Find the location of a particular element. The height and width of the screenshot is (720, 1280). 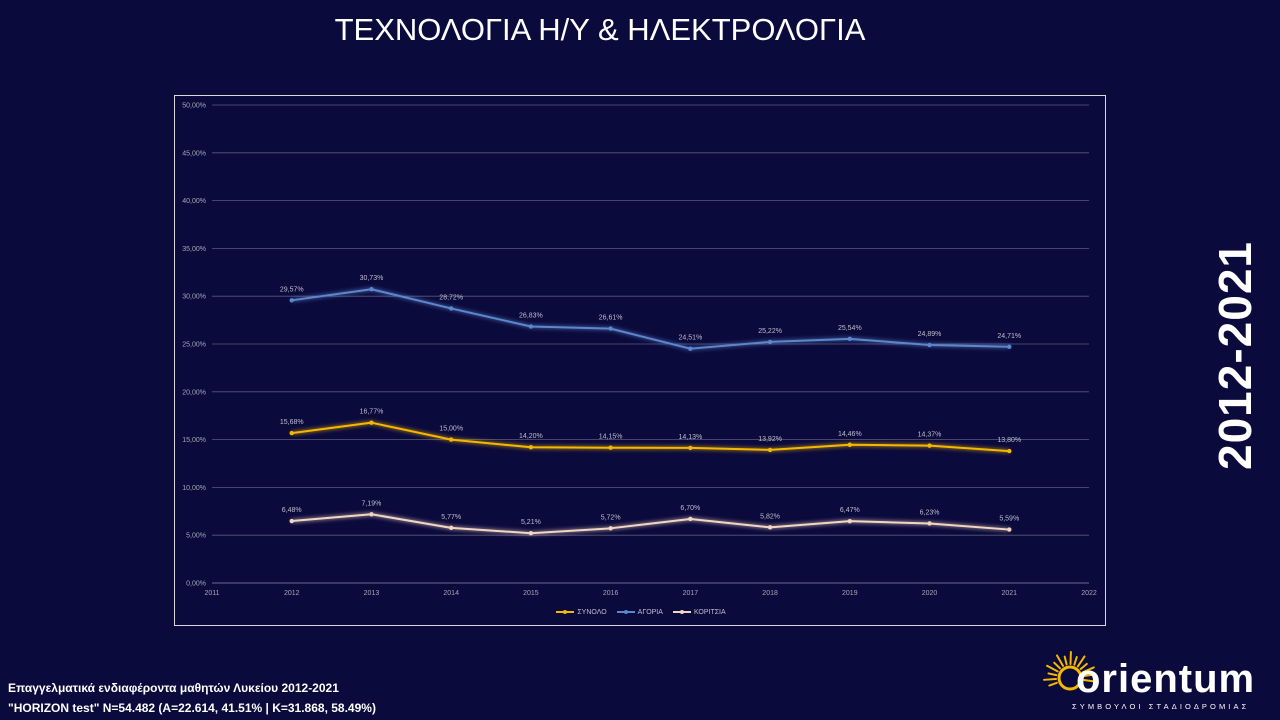

x-tick-label: 2020 is located at coordinates (930, 593).